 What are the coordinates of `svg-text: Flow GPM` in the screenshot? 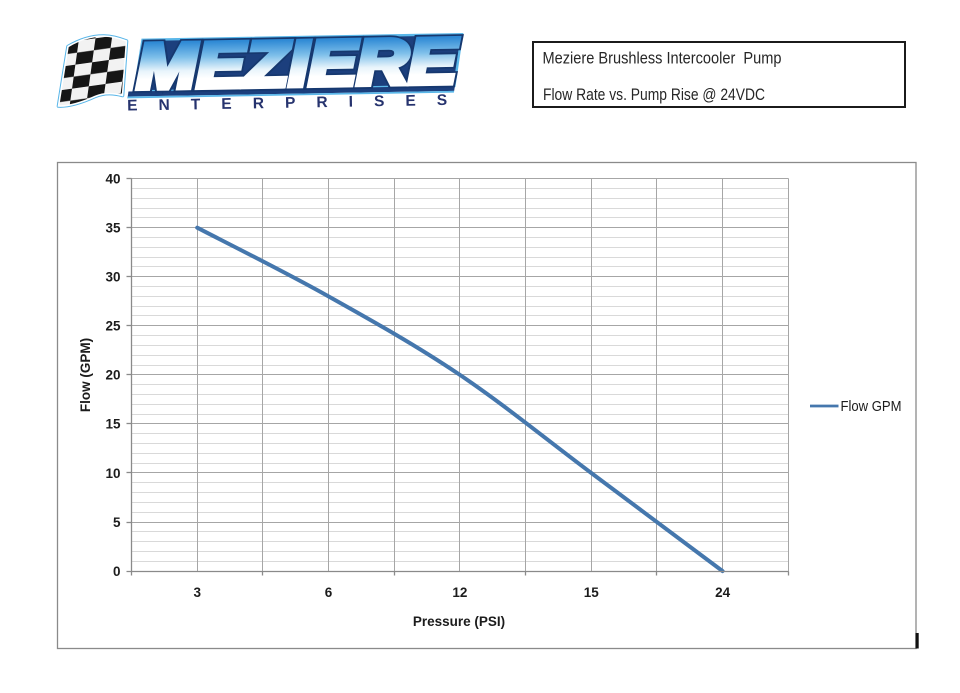 It's located at (871, 406).